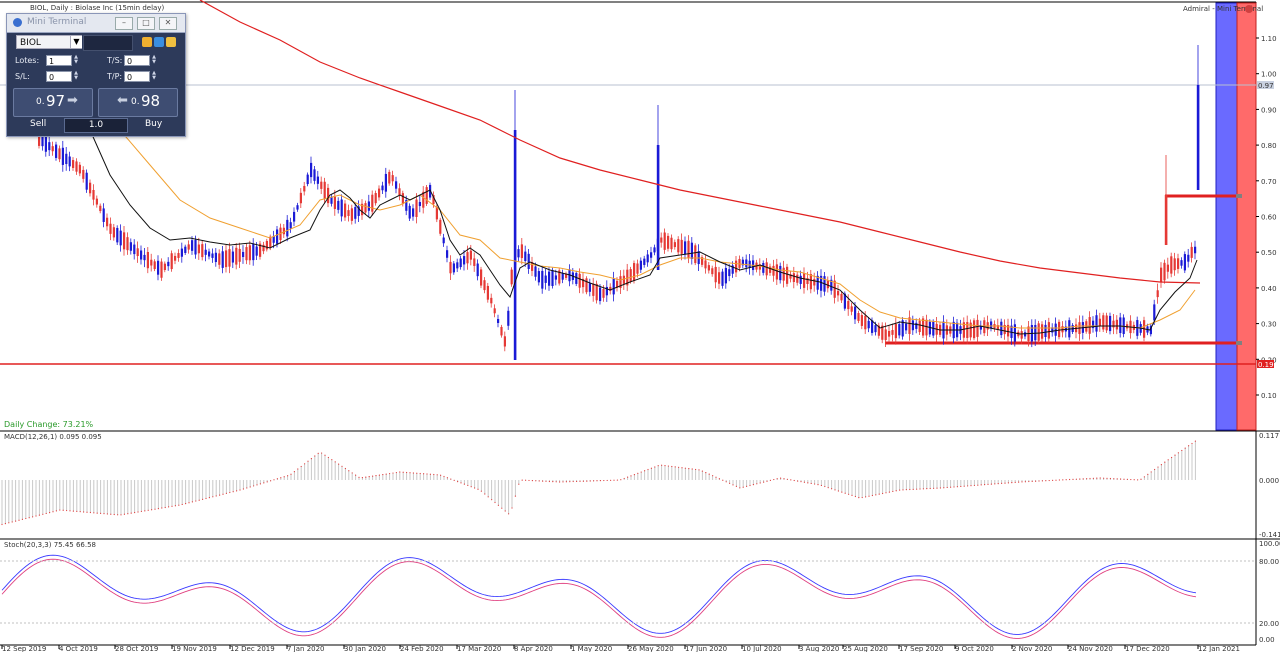  I want to click on minimize-icon: –, so click(124, 23).